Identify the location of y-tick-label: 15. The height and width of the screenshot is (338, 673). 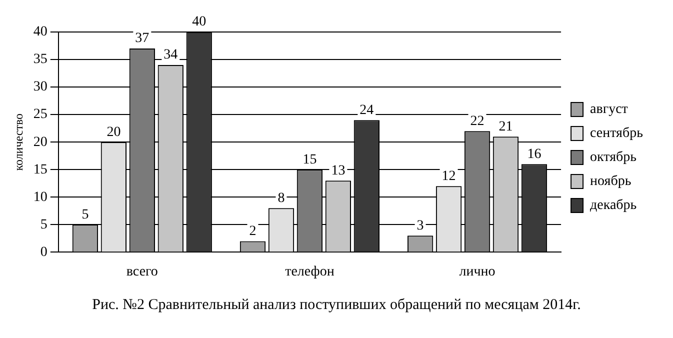
(40, 170).